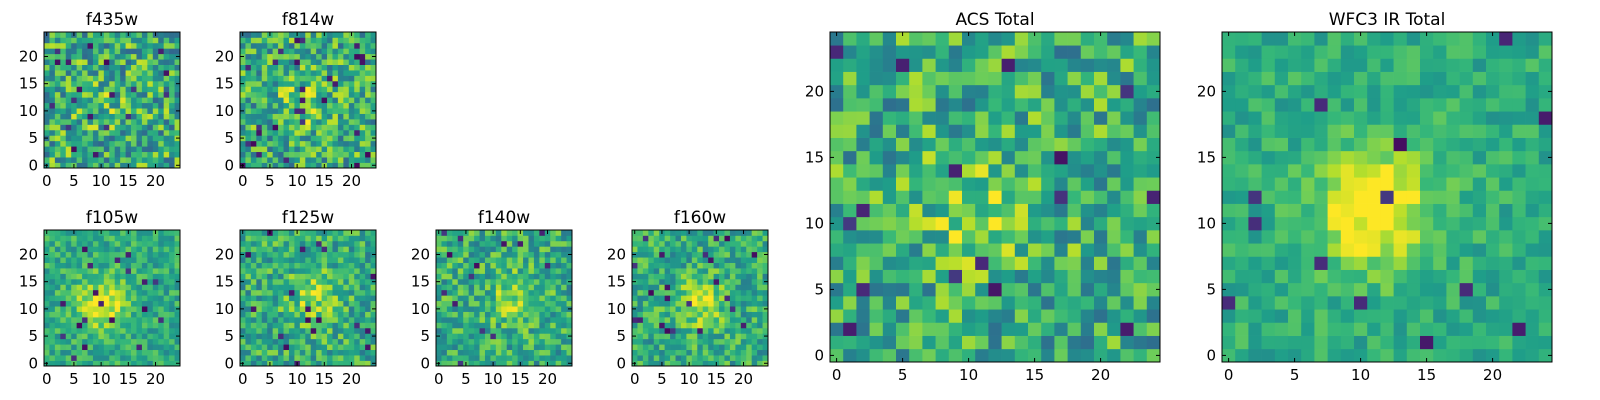  Describe the element at coordinates (308, 218) in the screenshot. I see `panel-title: f125w` at that location.